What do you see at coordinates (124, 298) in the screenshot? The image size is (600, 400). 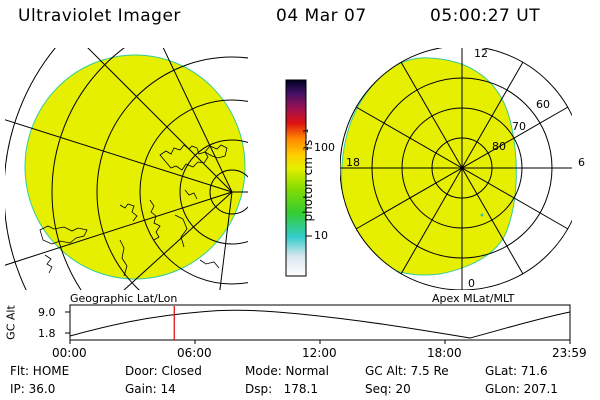 I see `geo-panel-label: Geographic Lat/Lon` at bounding box center [124, 298].